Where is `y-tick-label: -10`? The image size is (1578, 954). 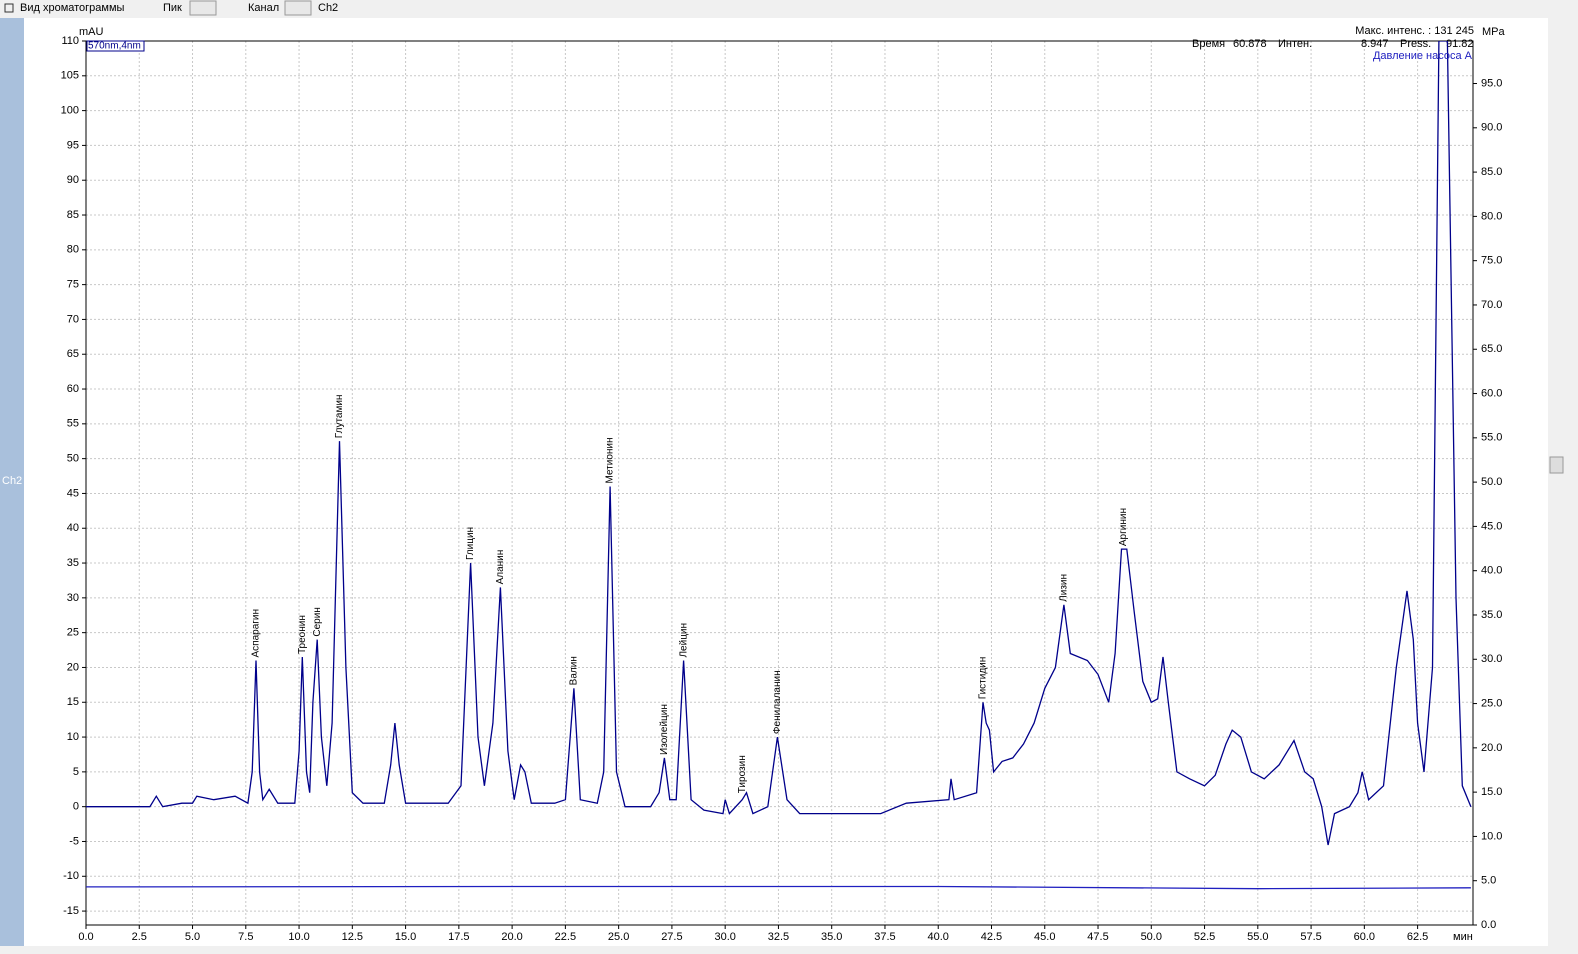 y-tick-label: -10 is located at coordinates (71, 876).